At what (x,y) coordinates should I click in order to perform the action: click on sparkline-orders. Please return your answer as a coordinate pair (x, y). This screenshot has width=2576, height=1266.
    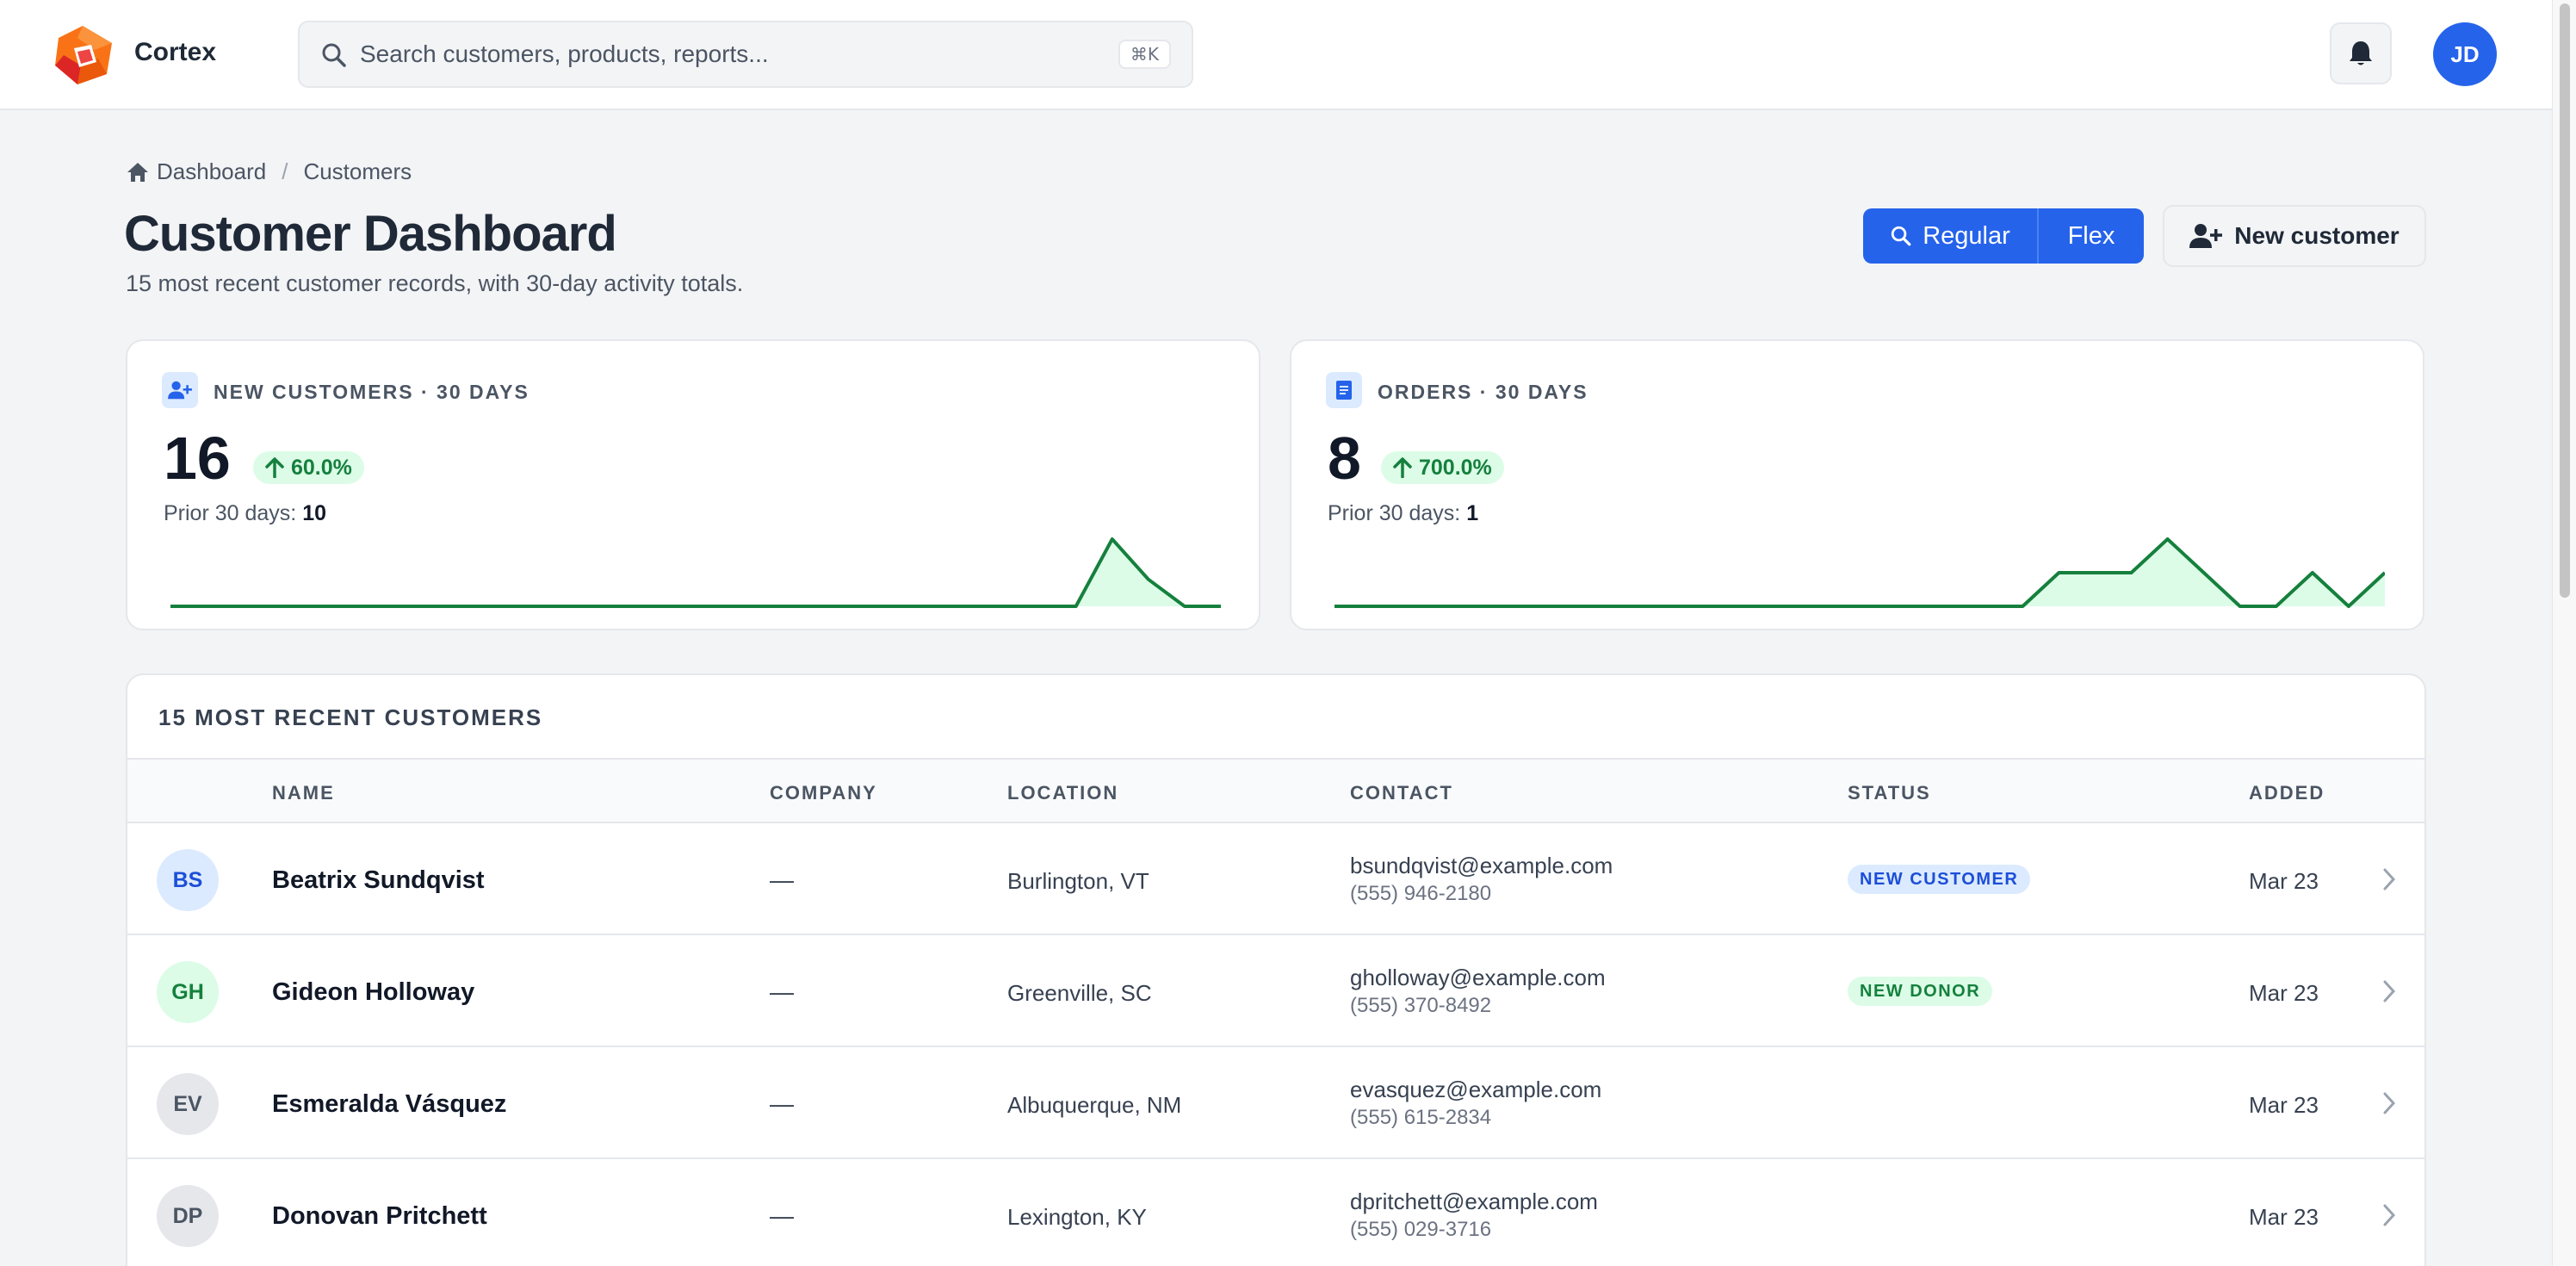
    Looking at the image, I should click on (1859, 572).